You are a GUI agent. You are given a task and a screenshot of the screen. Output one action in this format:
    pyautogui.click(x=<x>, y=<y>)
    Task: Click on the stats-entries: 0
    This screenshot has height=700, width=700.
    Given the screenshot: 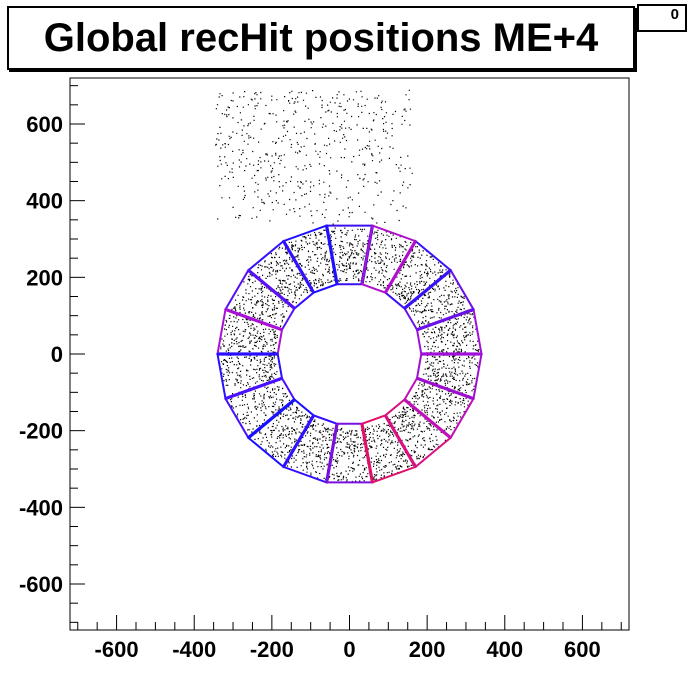 What is the action you would take?
    pyautogui.click(x=674, y=14)
    